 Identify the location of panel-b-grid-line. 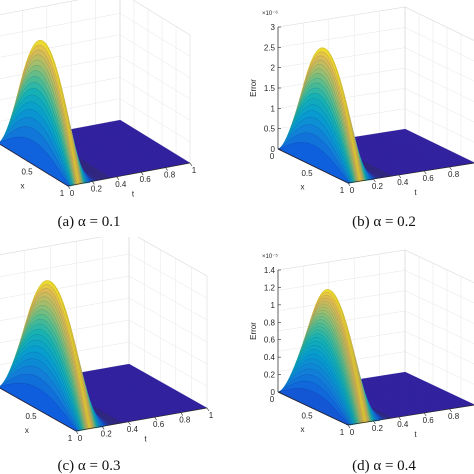
(375, 44).